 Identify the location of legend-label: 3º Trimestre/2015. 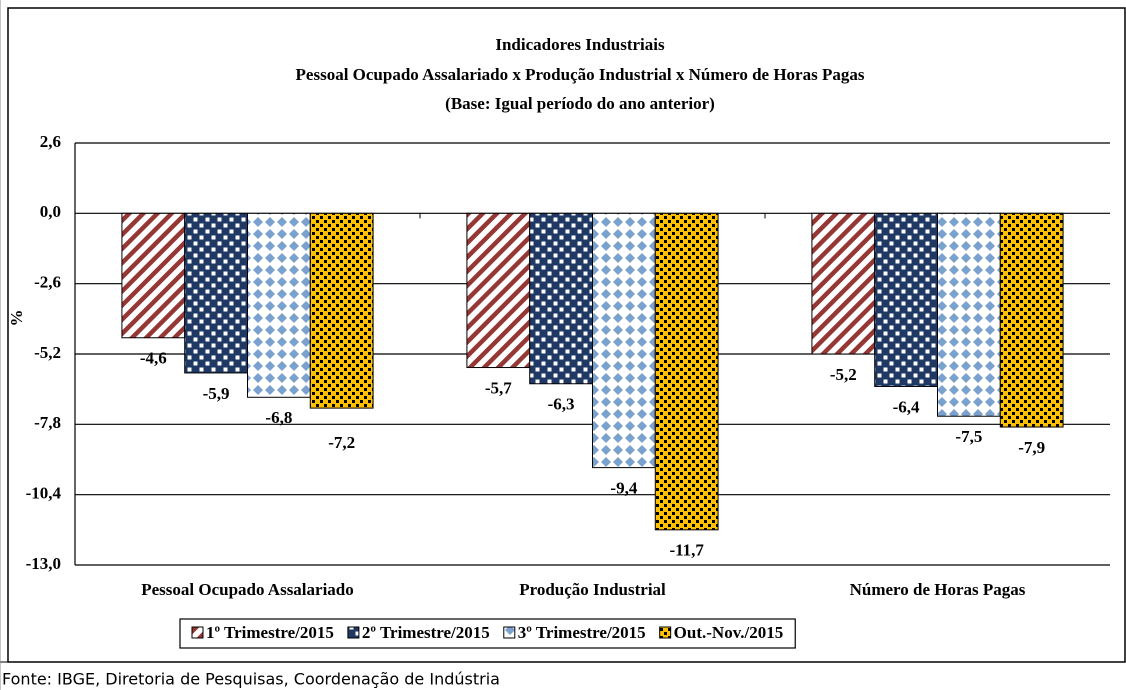
(582, 632).